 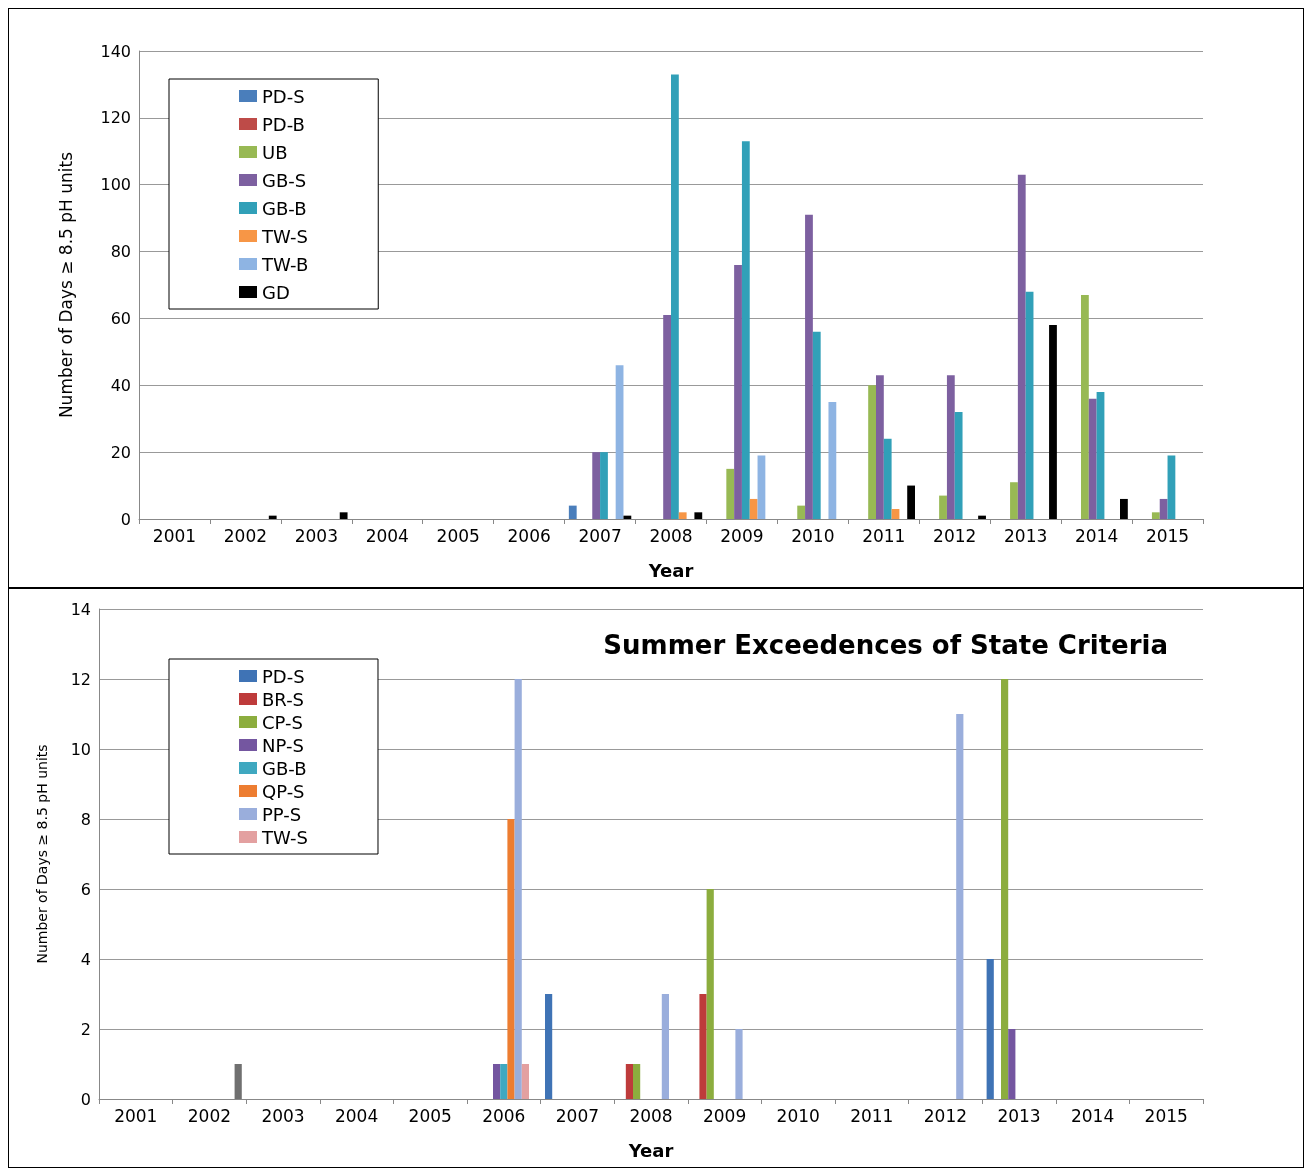 What do you see at coordinates (282, 722) in the screenshot?
I see `legend-label: CP-S` at bounding box center [282, 722].